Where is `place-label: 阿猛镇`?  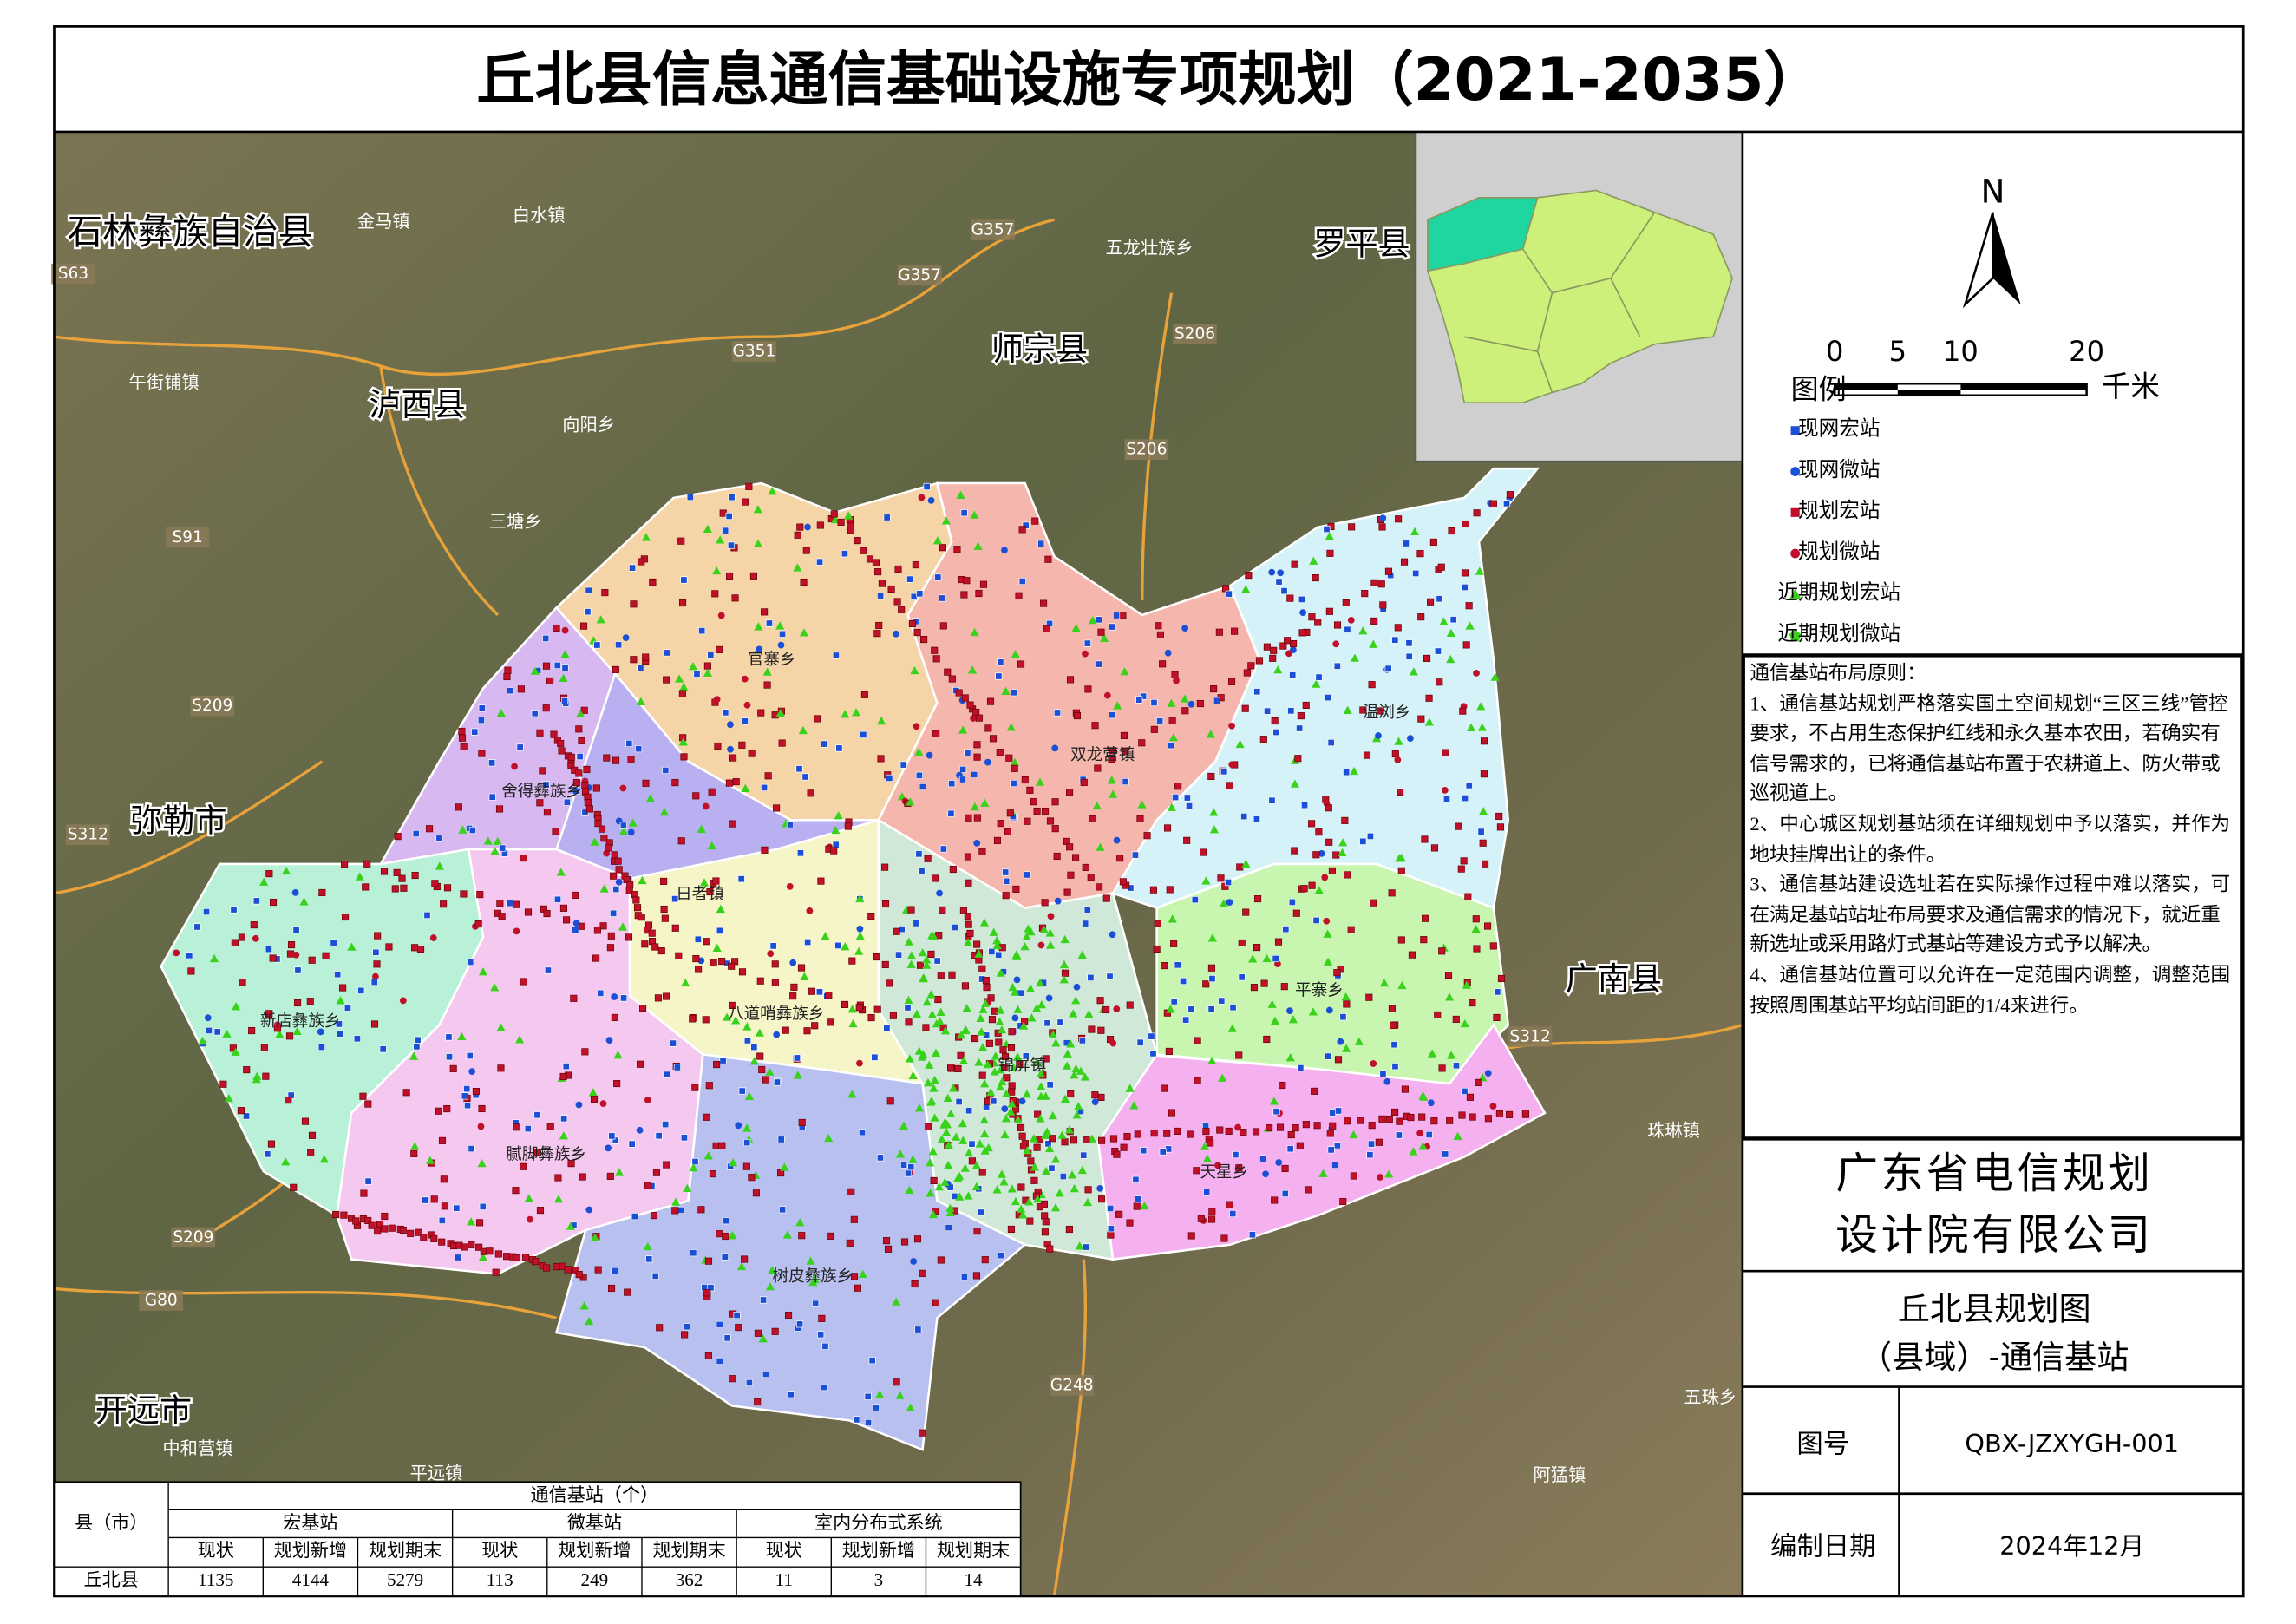 place-label: 阿猛镇 is located at coordinates (1560, 1475).